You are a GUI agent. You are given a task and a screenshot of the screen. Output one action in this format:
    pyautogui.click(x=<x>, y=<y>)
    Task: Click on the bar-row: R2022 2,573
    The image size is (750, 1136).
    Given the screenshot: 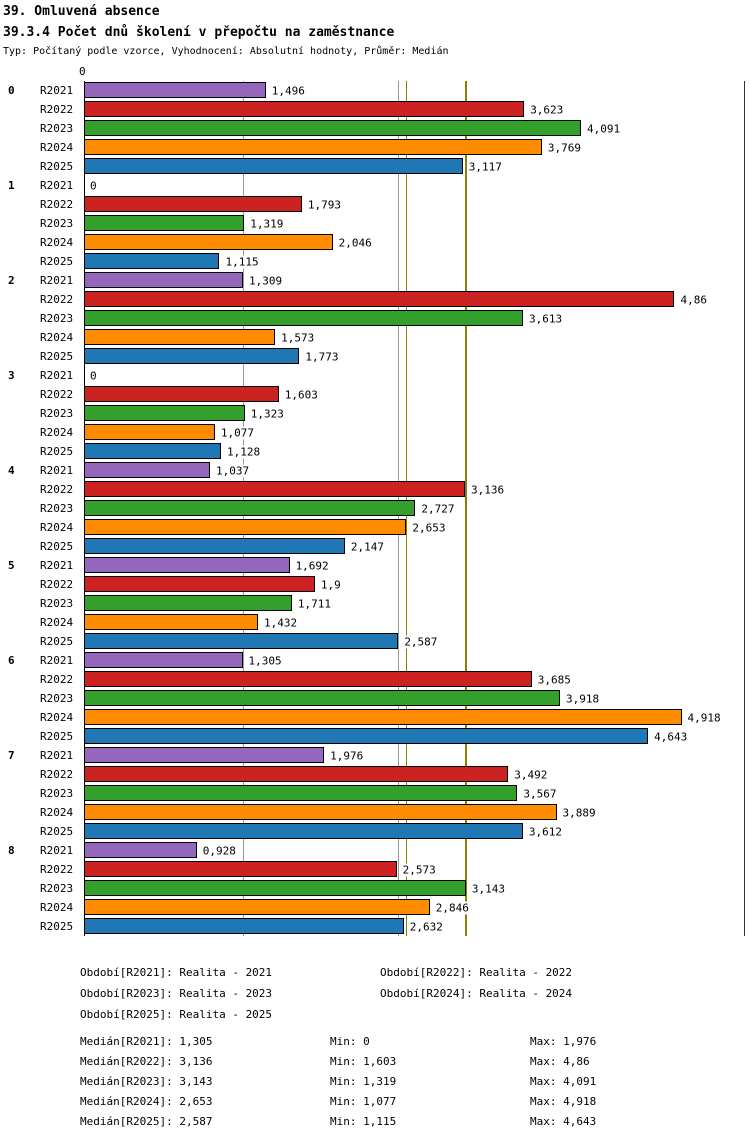 What is the action you would take?
    pyautogui.click(x=375, y=869)
    